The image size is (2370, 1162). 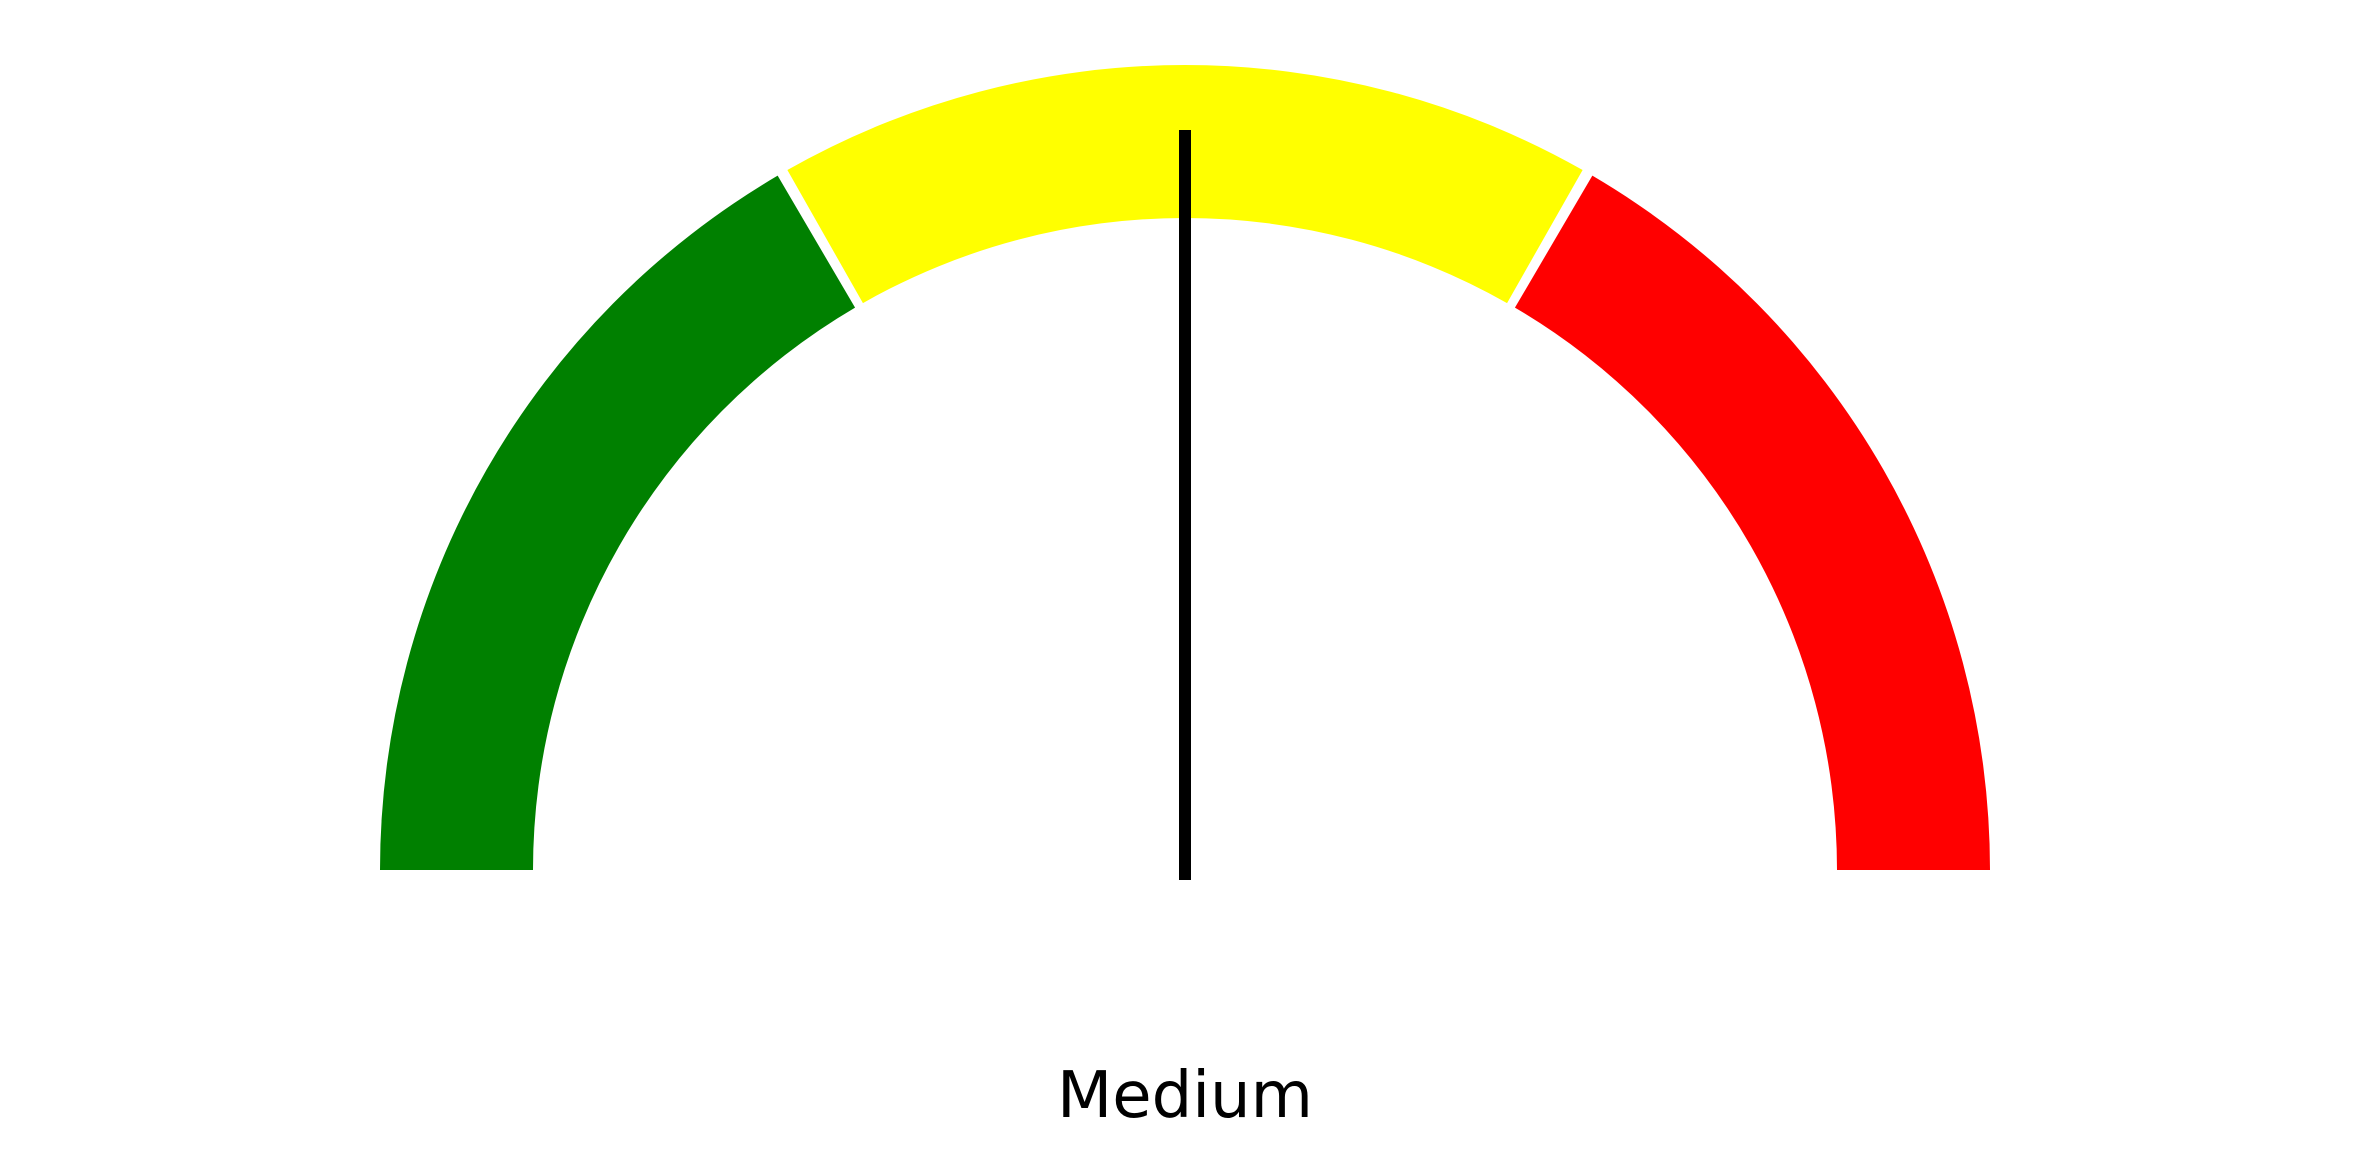 What do you see at coordinates (1185, 1096) in the screenshot?
I see `gauge-value-label: Medium` at bounding box center [1185, 1096].